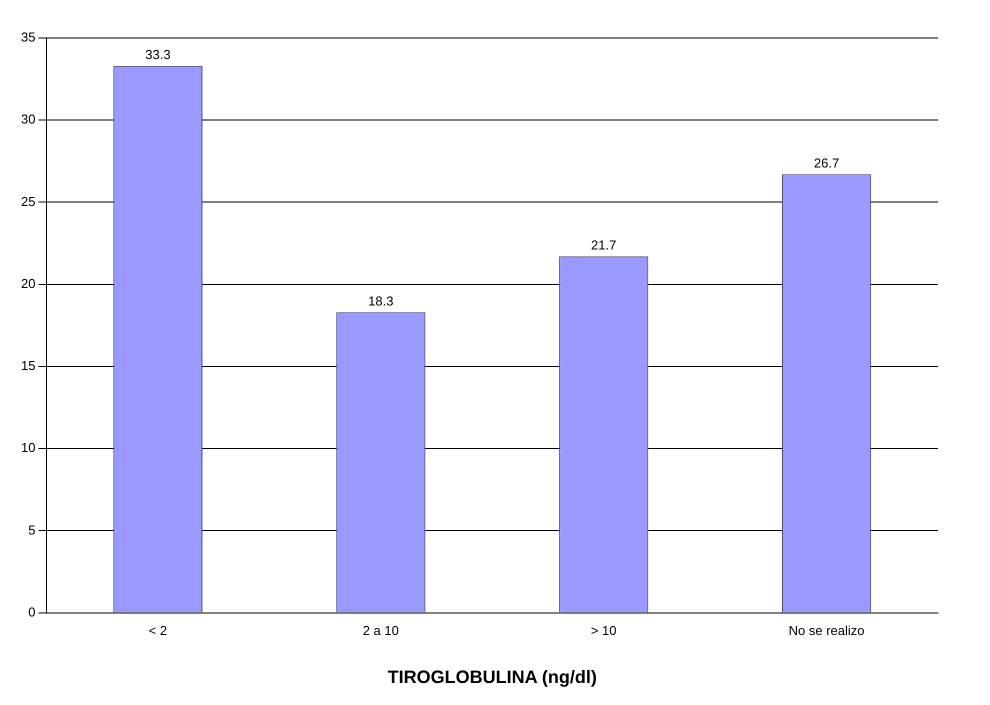 The height and width of the screenshot is (705, 990). I want to click on y-tick-label: 30, so click(28, 119).